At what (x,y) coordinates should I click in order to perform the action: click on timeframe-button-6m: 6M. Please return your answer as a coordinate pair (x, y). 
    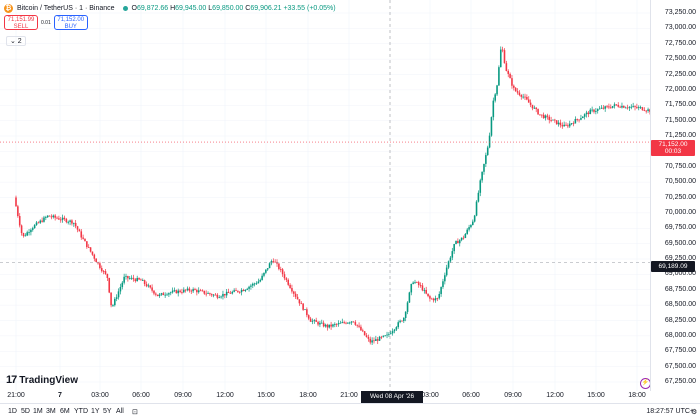
    Looking at the image, I should click on (65, 411).